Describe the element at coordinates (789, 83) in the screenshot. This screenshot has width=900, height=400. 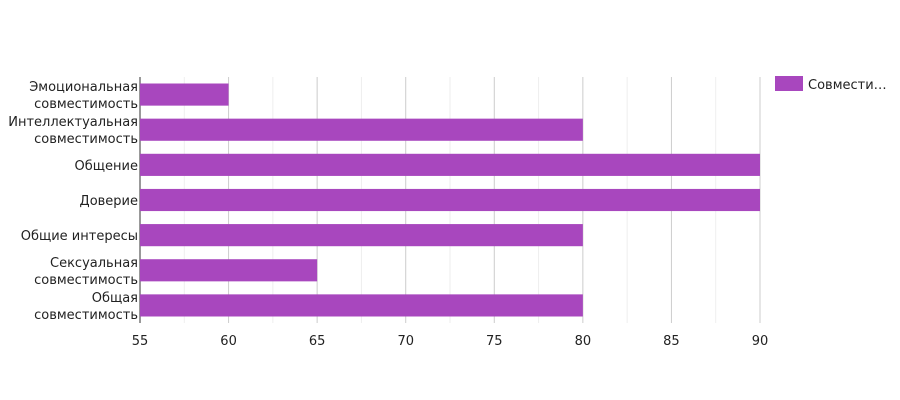
I see `legend-swatch` at that location.